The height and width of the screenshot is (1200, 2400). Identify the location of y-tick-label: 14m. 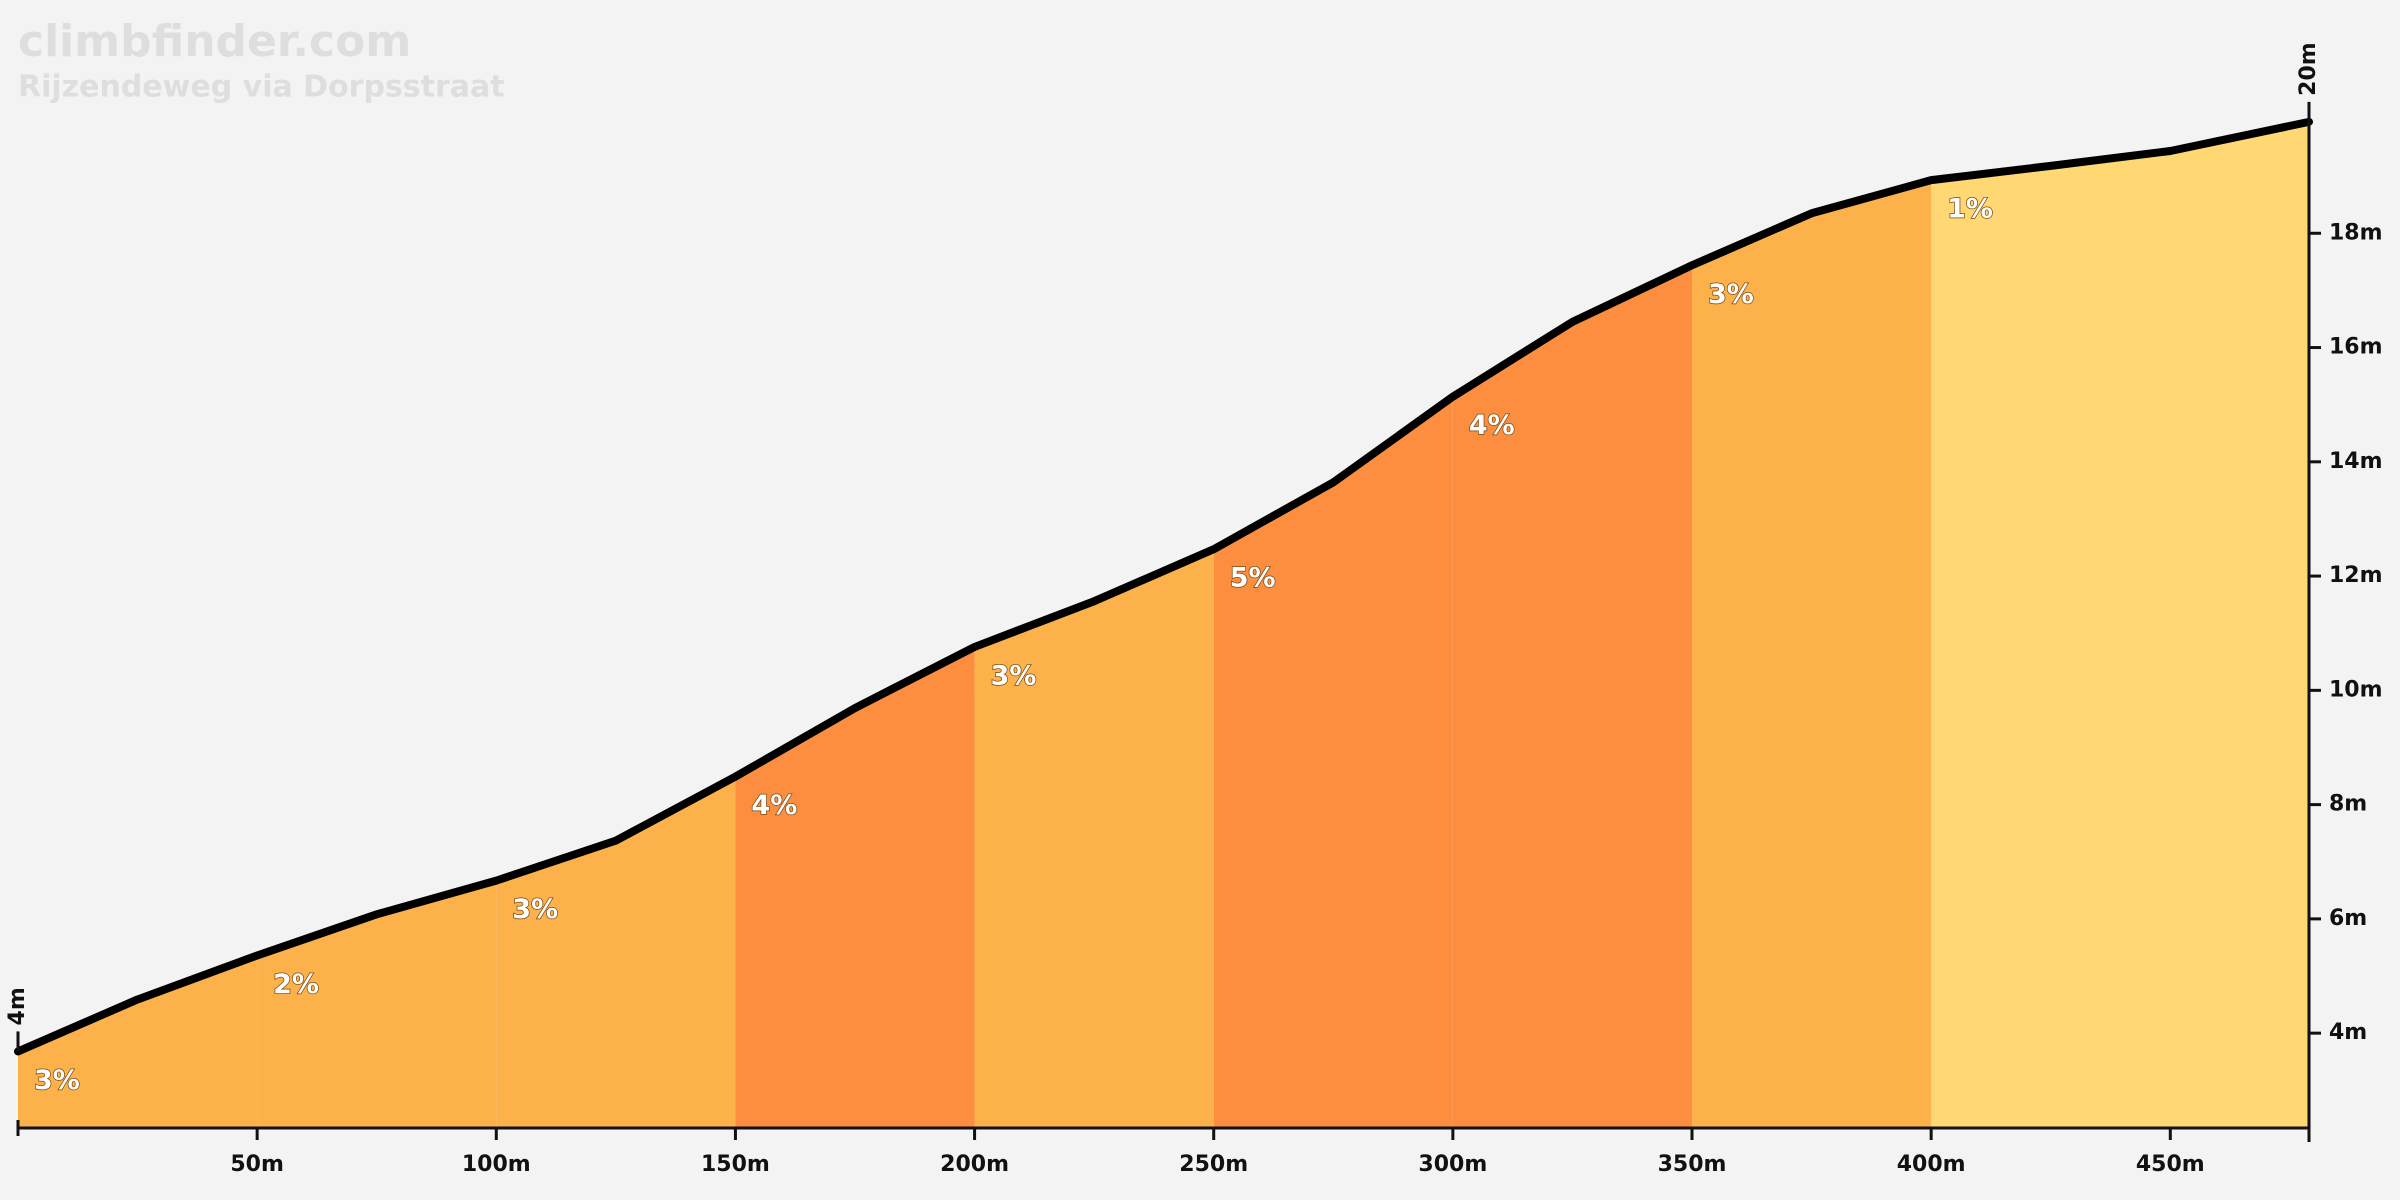
(2356, 461).